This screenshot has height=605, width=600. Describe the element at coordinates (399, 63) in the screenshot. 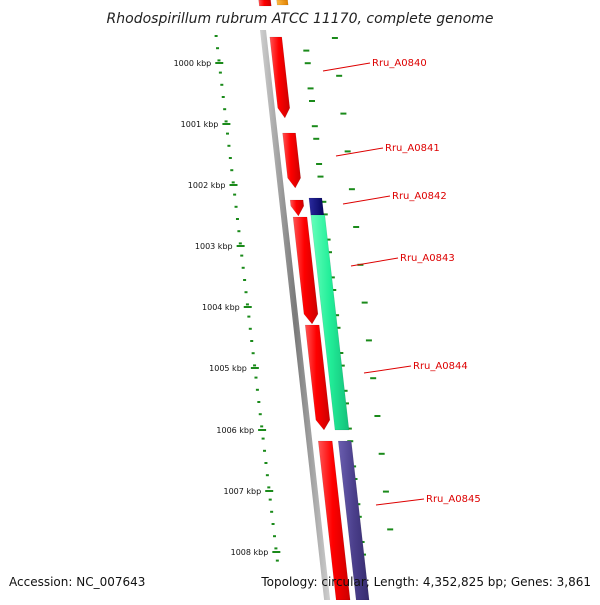

I see `gene-label: Rru_A0840` at that location.